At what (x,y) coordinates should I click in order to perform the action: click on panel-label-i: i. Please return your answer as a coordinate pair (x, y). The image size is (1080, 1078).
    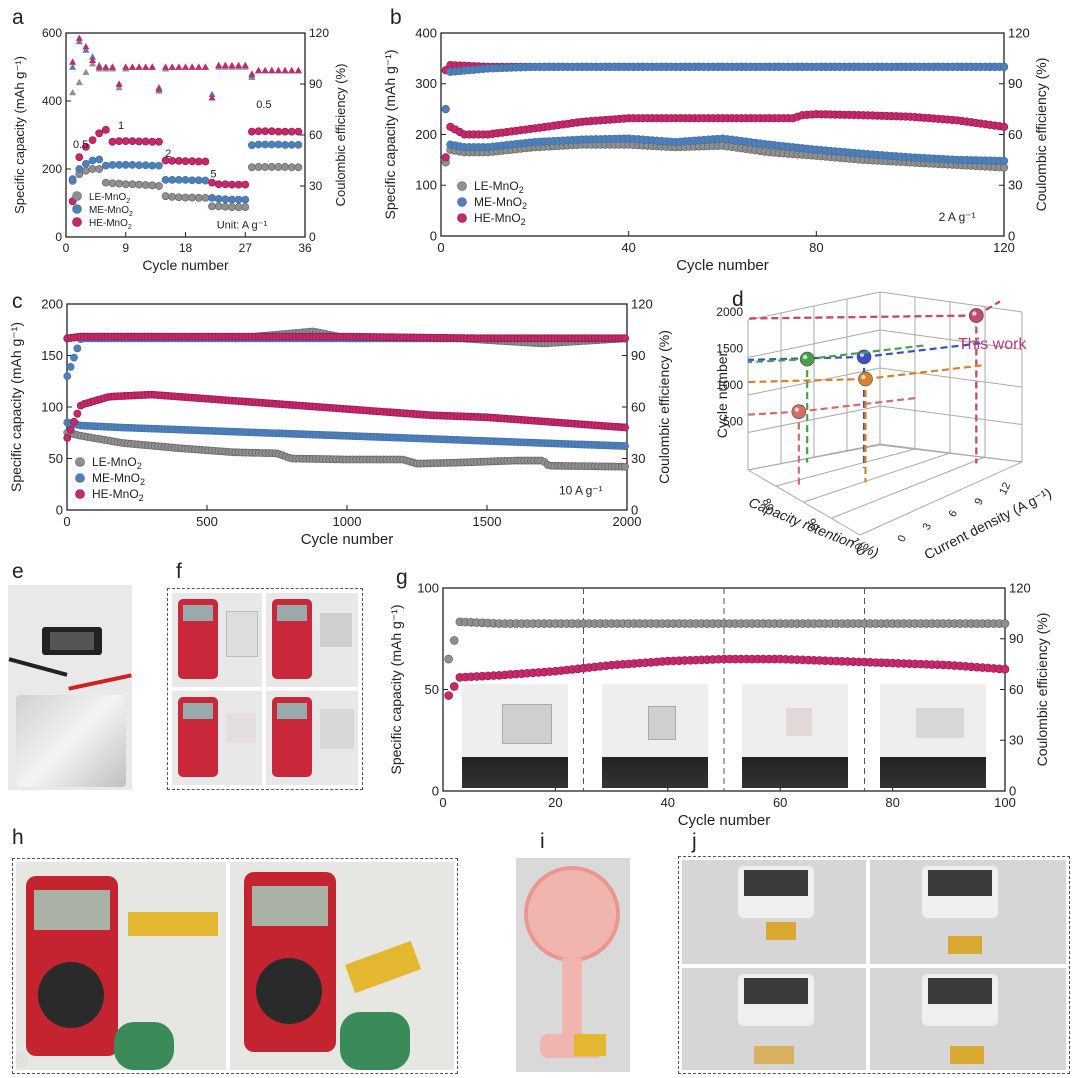
    Looking at the image, I should click on (542, 841).